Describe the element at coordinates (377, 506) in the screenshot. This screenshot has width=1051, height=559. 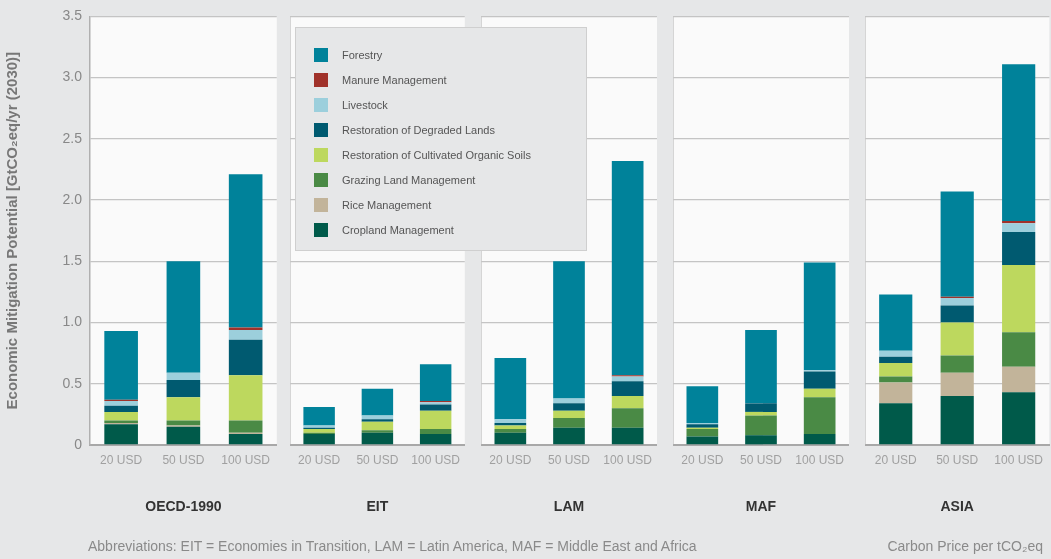
I see `x-axis-title: EIT` at that location.